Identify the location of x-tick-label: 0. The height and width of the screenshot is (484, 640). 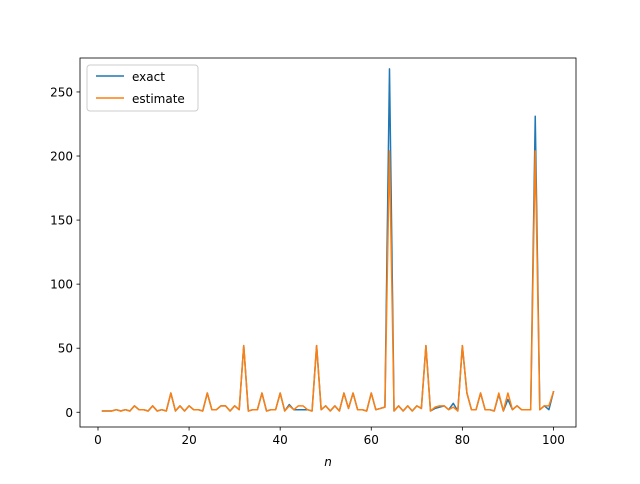
(98, 440).